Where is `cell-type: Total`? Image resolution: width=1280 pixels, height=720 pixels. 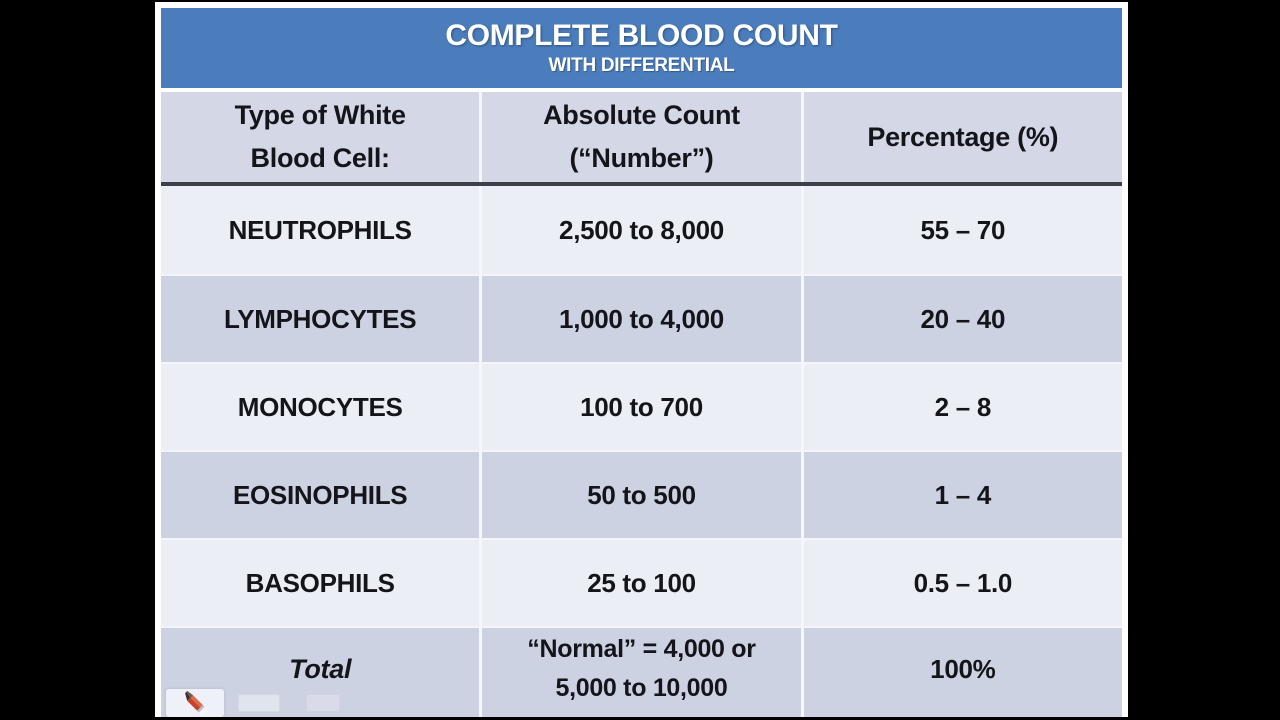 cell-type: Total is located at coordinates (322, 674).